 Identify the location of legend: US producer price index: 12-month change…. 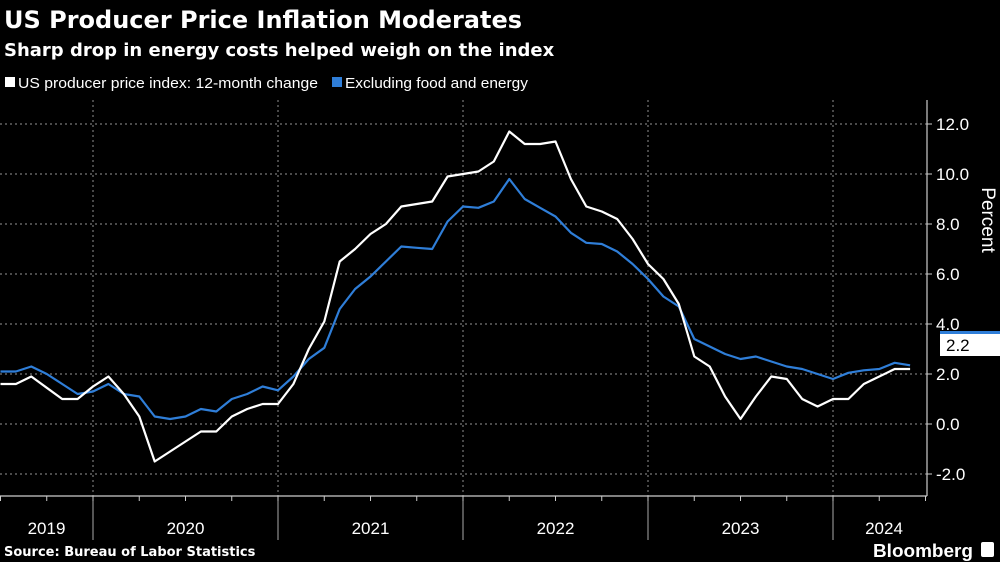
(267, 83).